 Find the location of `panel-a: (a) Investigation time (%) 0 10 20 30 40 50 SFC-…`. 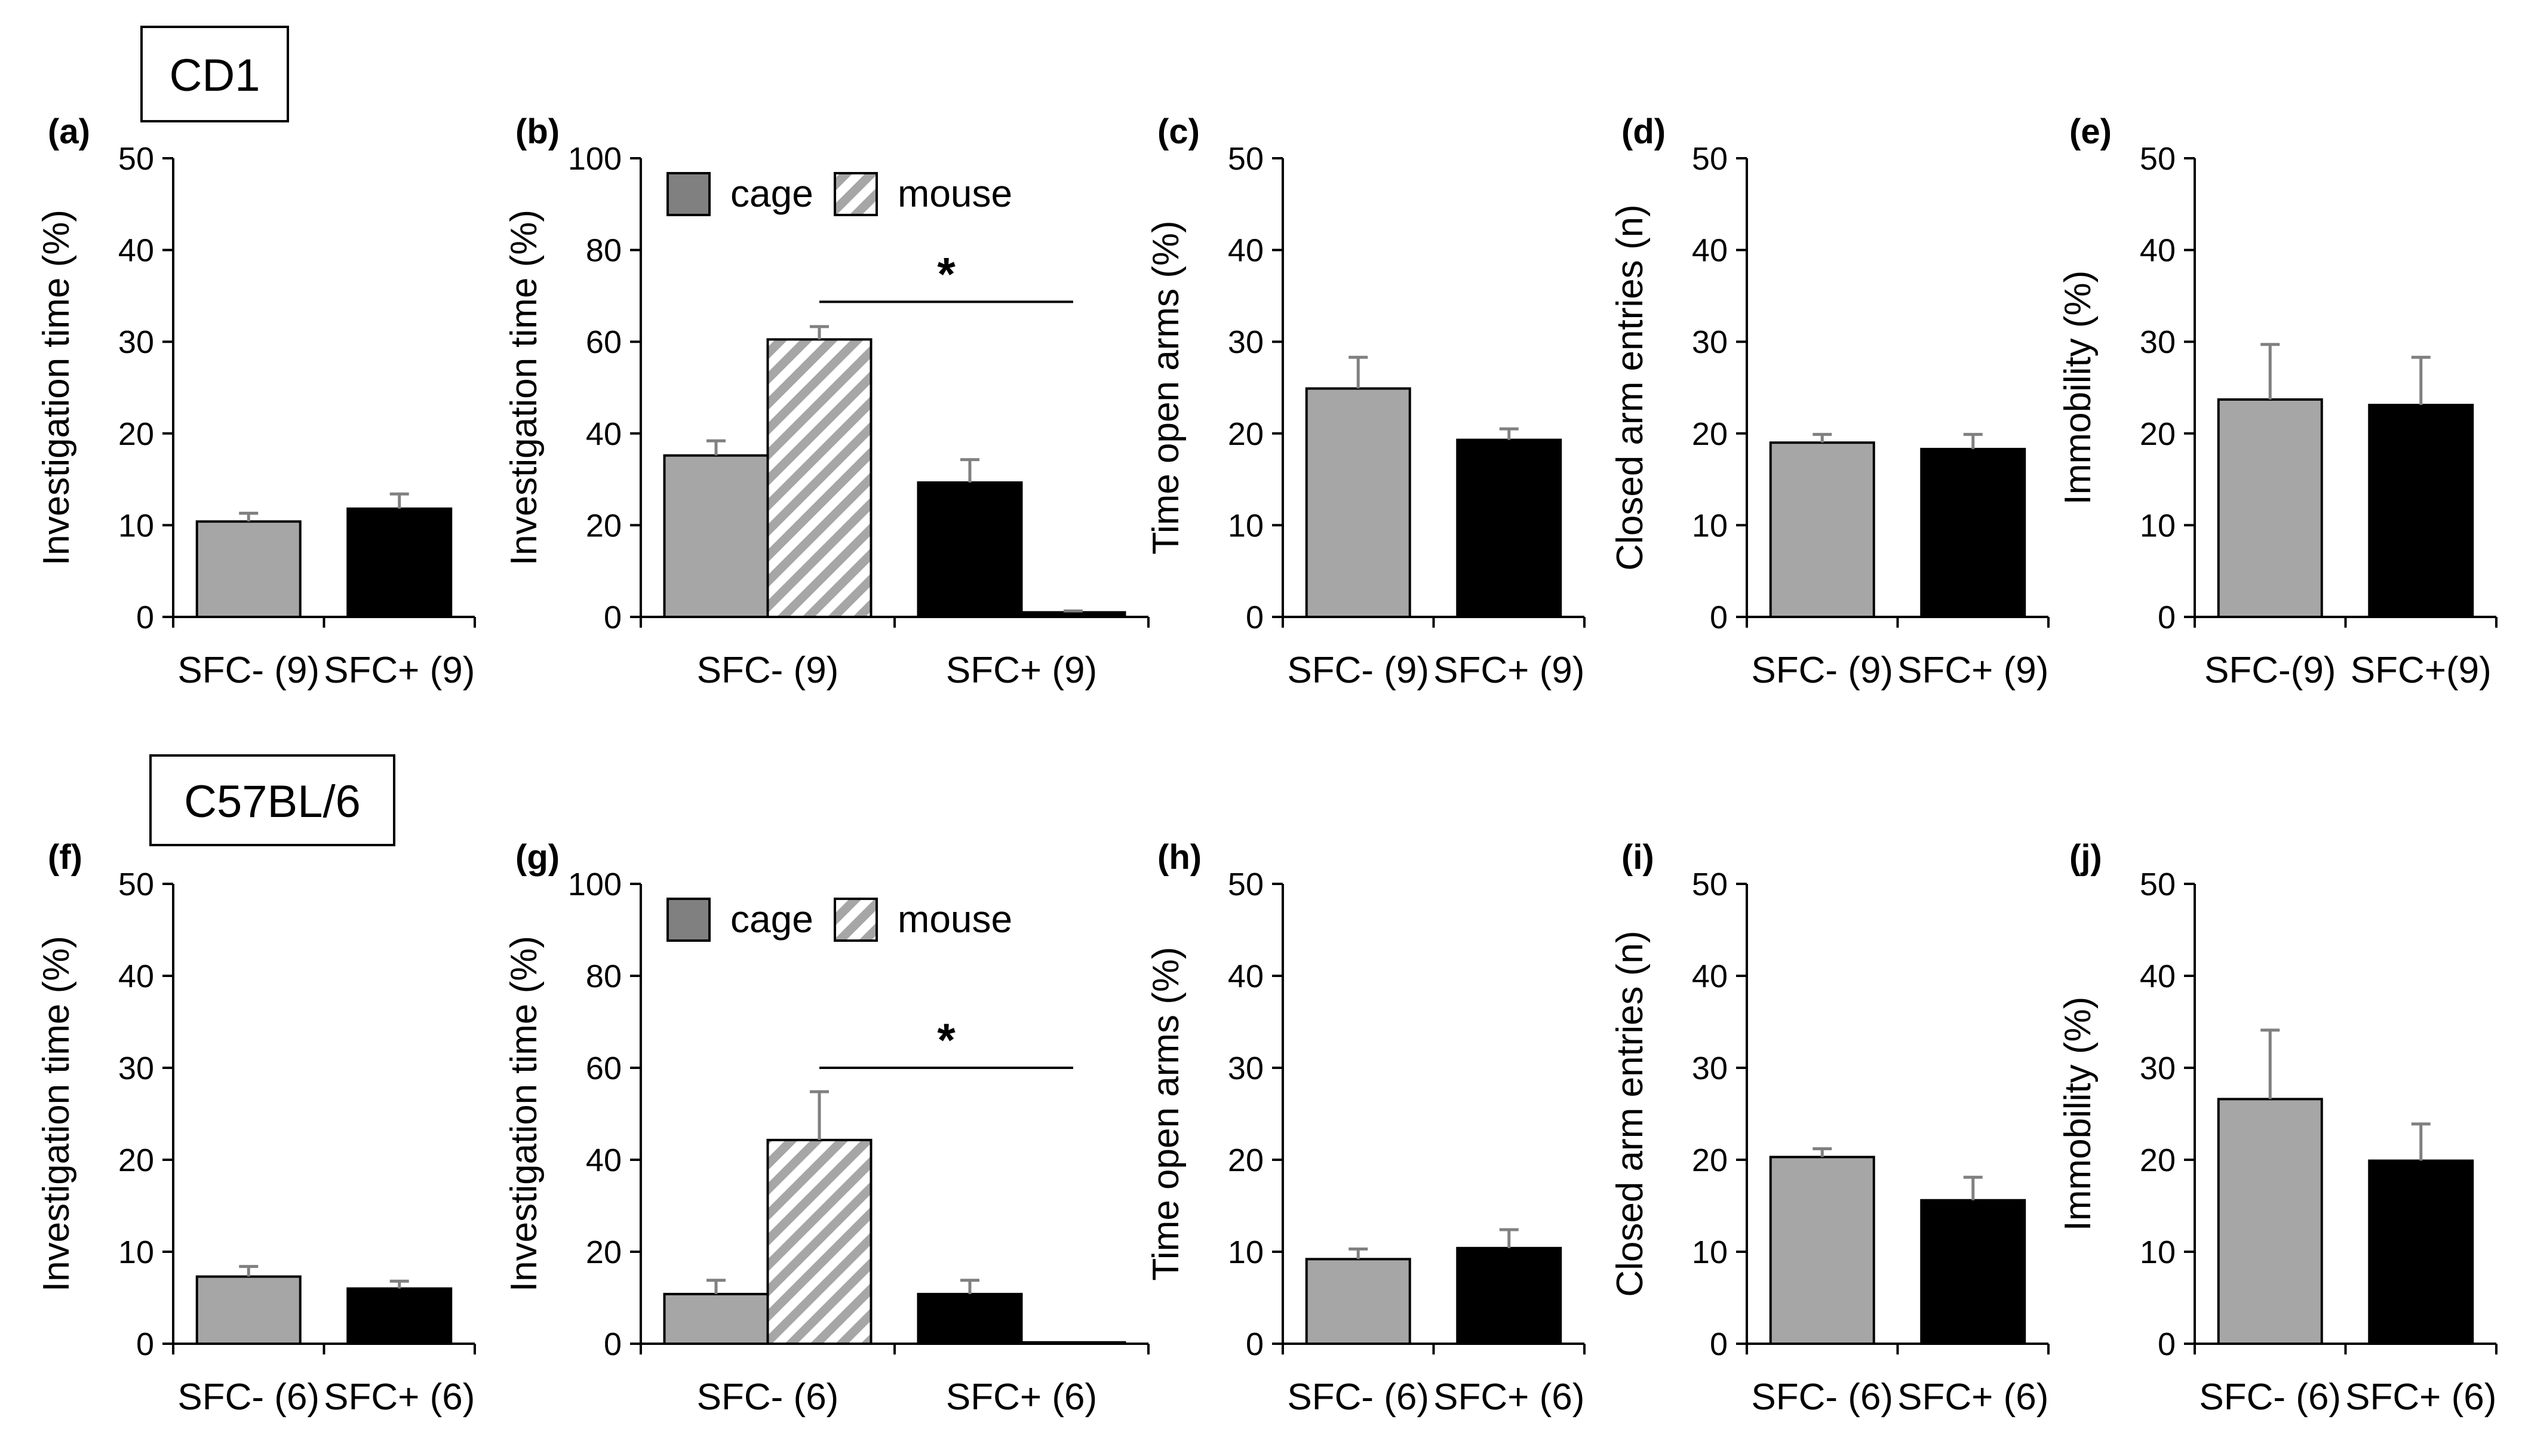

panel-a: (a) Investigation time (%) 0 10 20 30 40 50 SFC-… is located at coordinates (256, 401).